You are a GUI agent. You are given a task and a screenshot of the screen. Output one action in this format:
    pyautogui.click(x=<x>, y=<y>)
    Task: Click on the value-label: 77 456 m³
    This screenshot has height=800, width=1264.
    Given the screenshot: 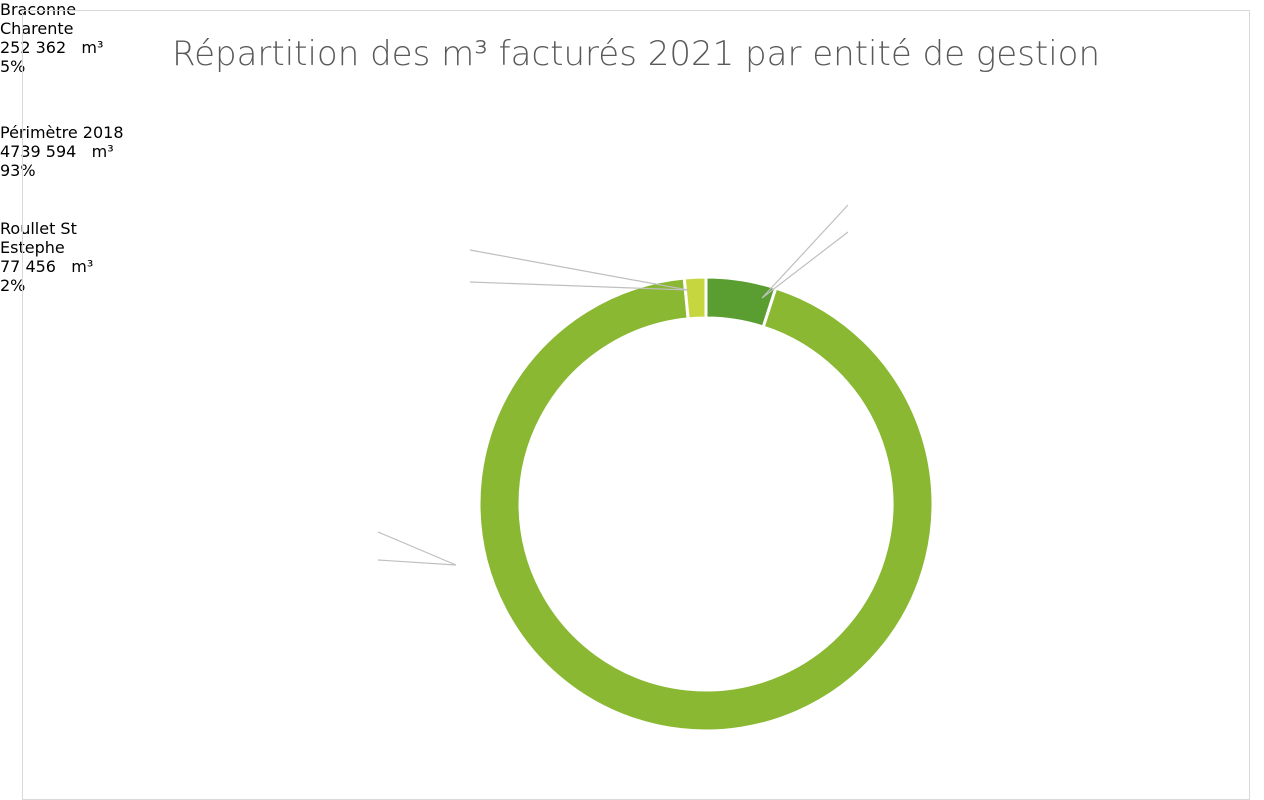 What is the action you would take?
    pyautogui.click(x=47, y=266)
    